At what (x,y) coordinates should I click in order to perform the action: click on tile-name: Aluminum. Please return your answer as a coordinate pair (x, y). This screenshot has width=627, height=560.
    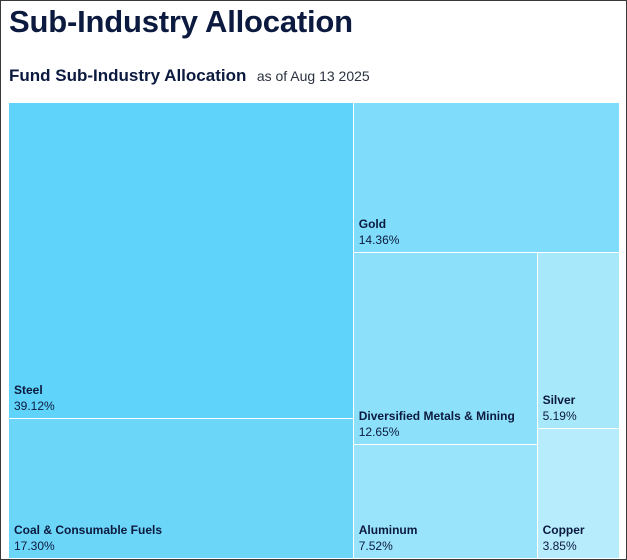
    Looking at the image, I should click on (388, 529).